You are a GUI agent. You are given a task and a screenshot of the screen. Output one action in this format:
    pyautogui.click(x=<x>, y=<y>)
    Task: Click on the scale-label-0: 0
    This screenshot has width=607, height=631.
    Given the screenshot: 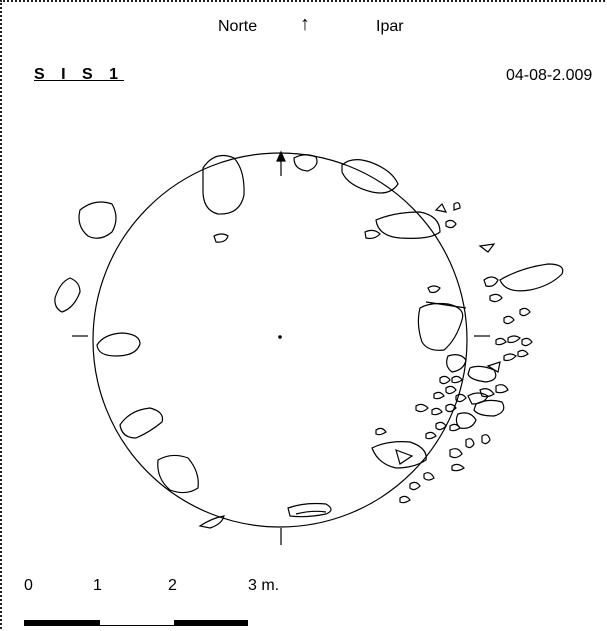 What is the action you would take?
    pyautogui.click(x=28, y=585)
    